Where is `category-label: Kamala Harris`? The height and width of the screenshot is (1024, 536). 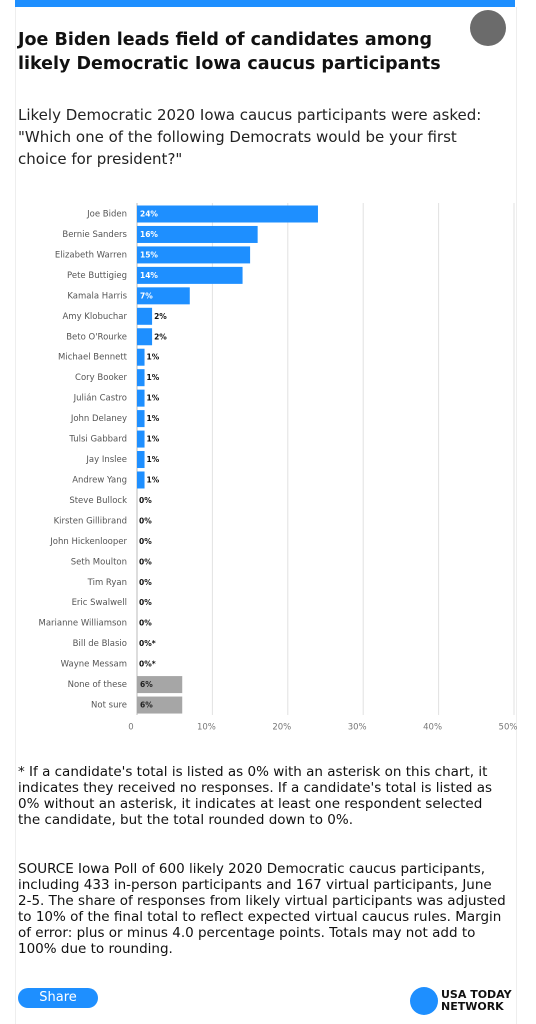
category-label: Kamala Harris is located at coordinates (97, 296).